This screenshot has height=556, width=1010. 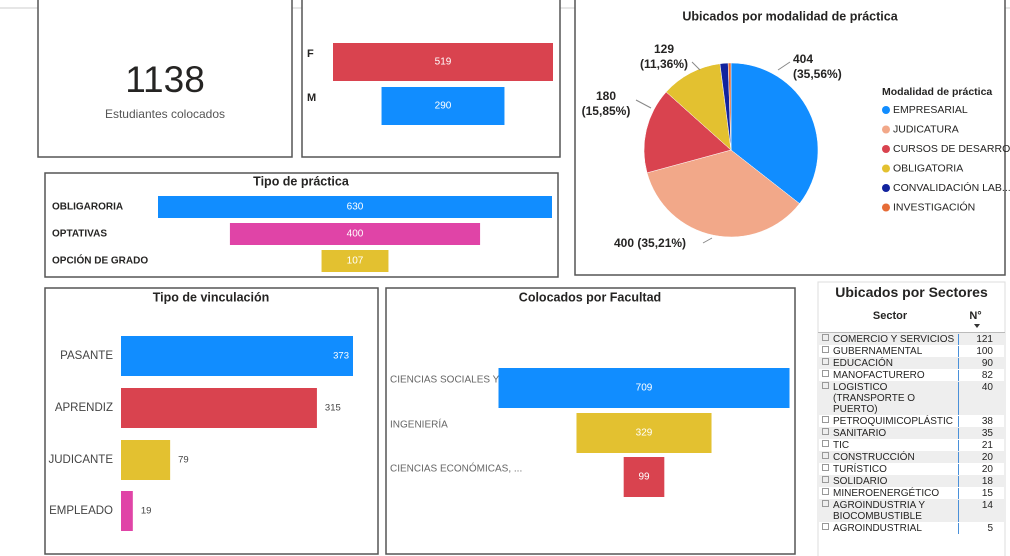 What do you see at coordinates (301, 181) in the screenshot?
I see `chart-title: Tipo de práctica` at bounding box center [301, 181].